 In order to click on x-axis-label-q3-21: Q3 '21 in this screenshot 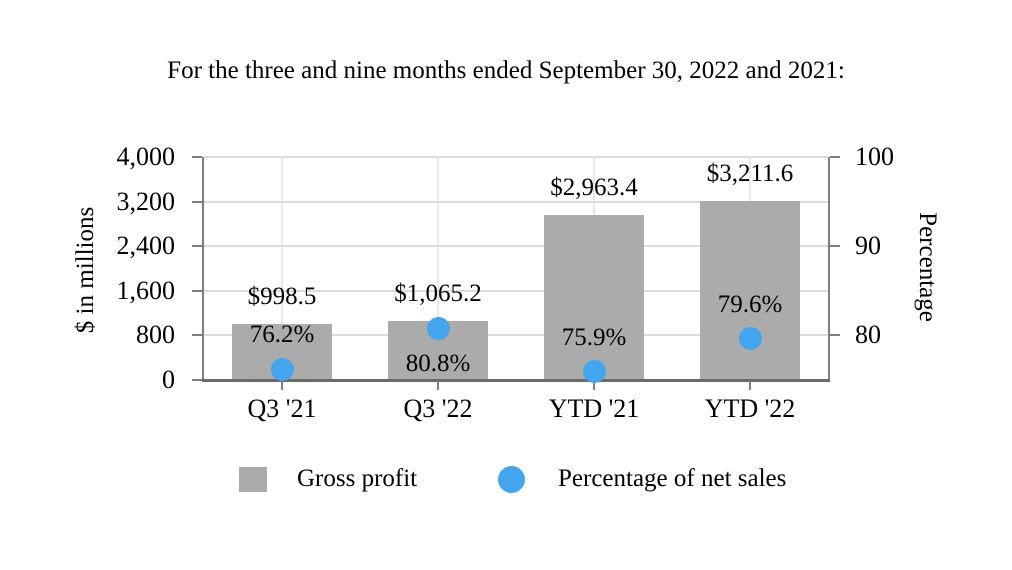, I will do `click(282, 408)`.